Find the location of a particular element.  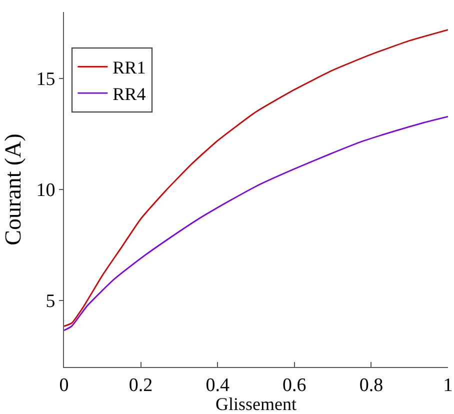

y-tick-label: 5 is located at coordinates (51, 301).